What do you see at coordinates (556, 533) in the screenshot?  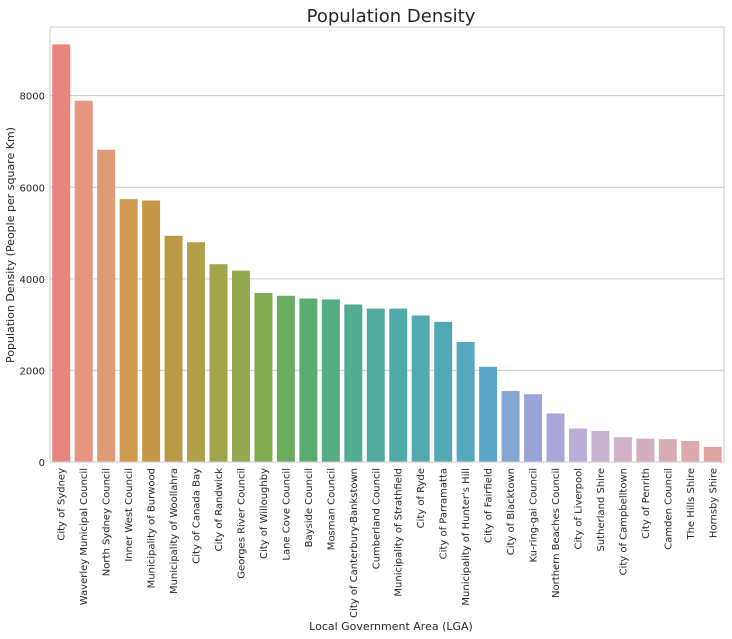 I see `x-tick-label: Northern Beaches Council` at bounding box center [556, 533].